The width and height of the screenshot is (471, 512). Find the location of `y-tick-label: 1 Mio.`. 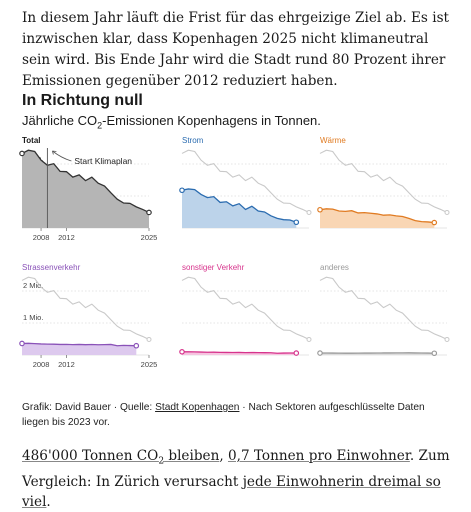

y-tick-label: 1 Mio. is located at coordinates (33, 317).